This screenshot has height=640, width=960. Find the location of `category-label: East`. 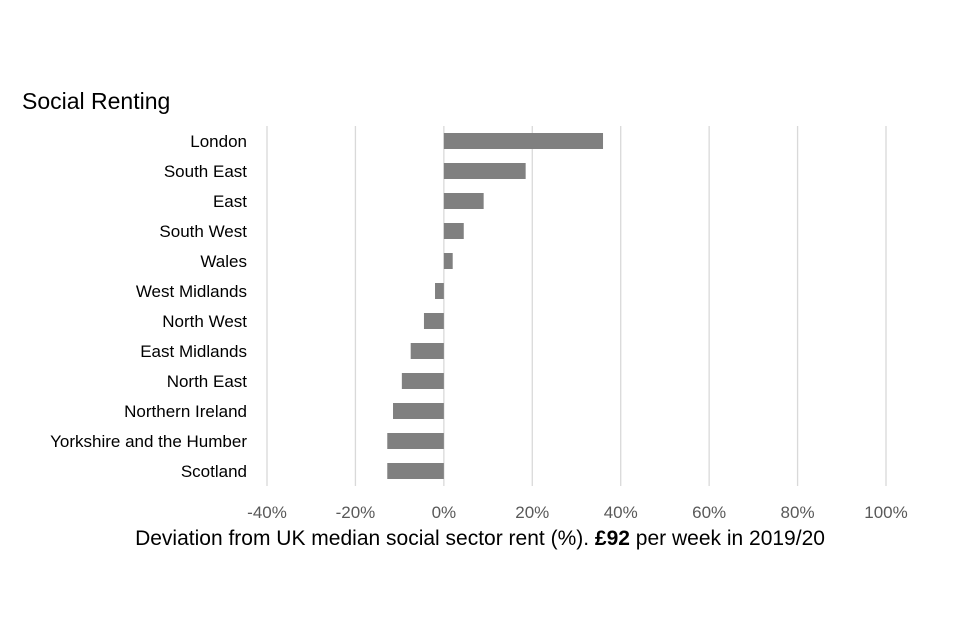

category-label: East is located at coordinates (230, 201).